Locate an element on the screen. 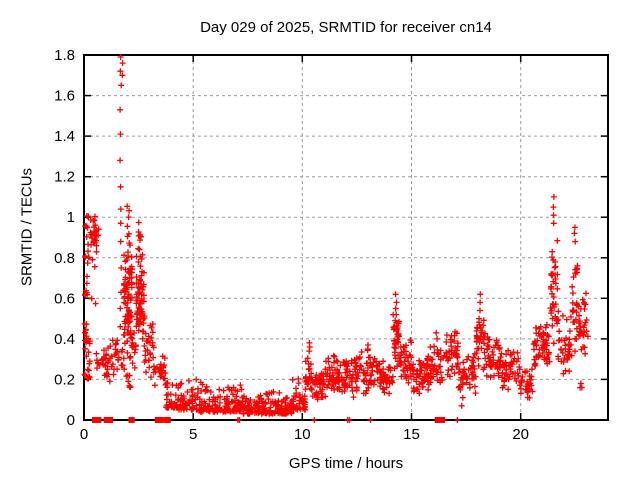 The height and width of the screenshot is (480, 640). x-tick-label: 10 is located at coordinates (302, 434).